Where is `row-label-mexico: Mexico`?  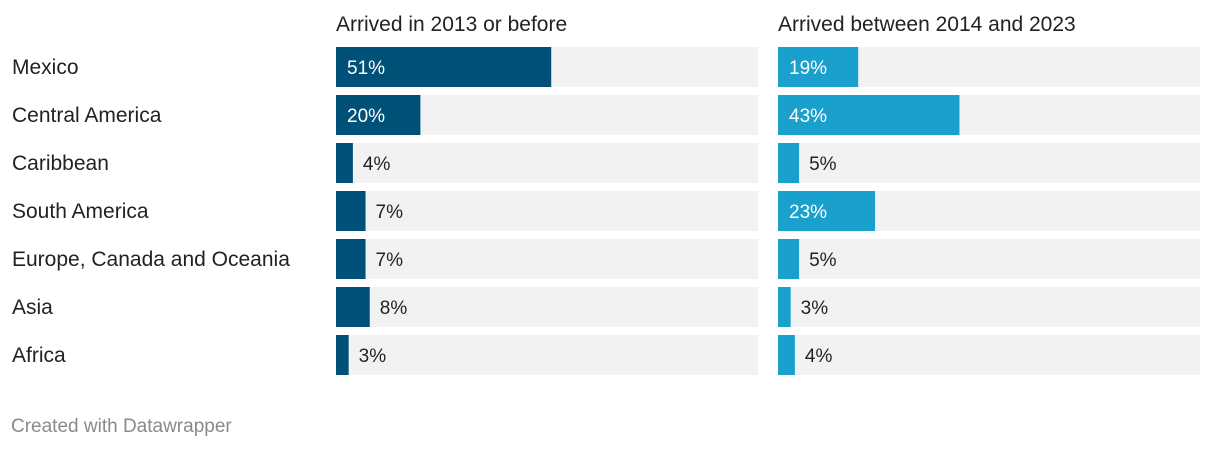 row-label-mexico: Mexico is located at coordinates (45, 67).